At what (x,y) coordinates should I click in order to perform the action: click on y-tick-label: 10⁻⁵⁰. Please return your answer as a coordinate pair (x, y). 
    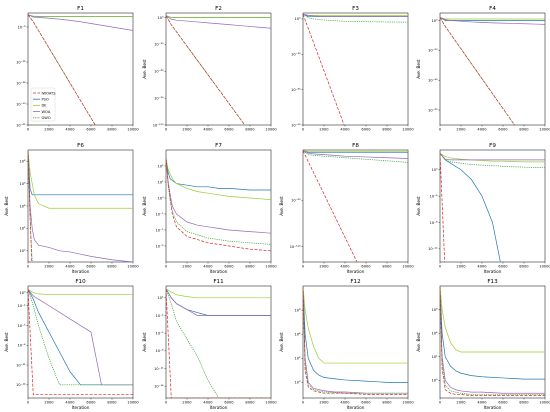
    Looking at the image, I should click on (21, 104).